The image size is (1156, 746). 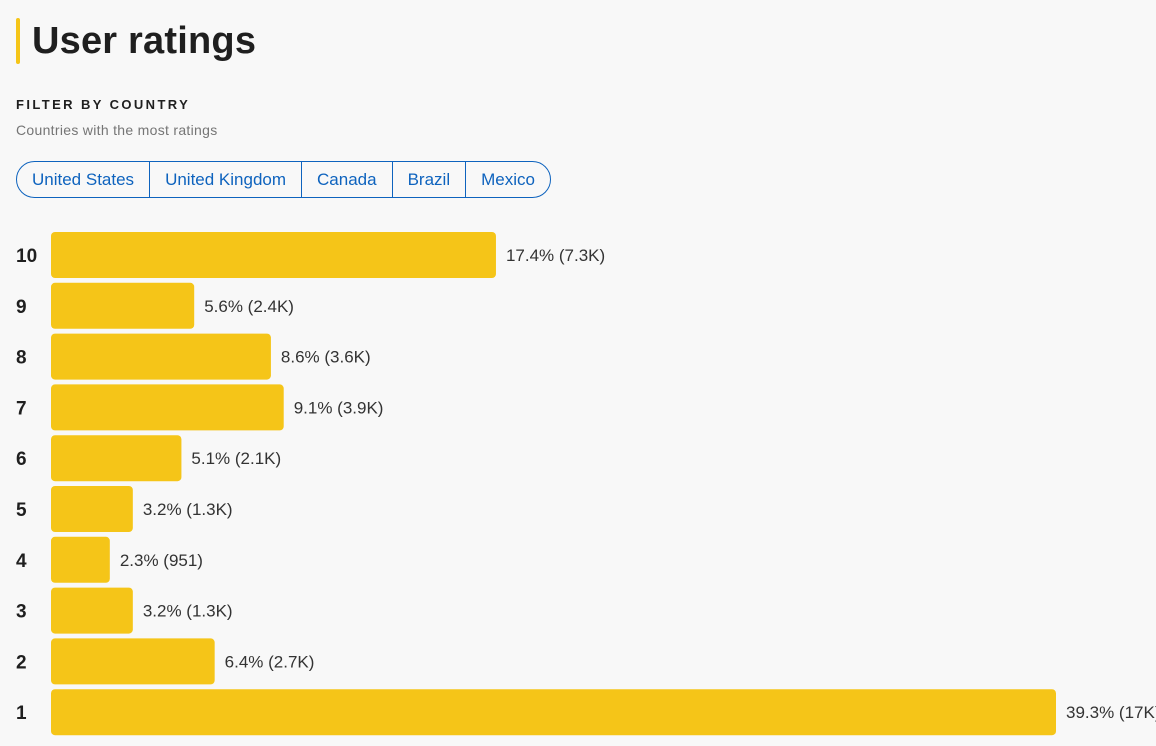 I want to click on chip-united-states: United States, so click(x=83, y=179).